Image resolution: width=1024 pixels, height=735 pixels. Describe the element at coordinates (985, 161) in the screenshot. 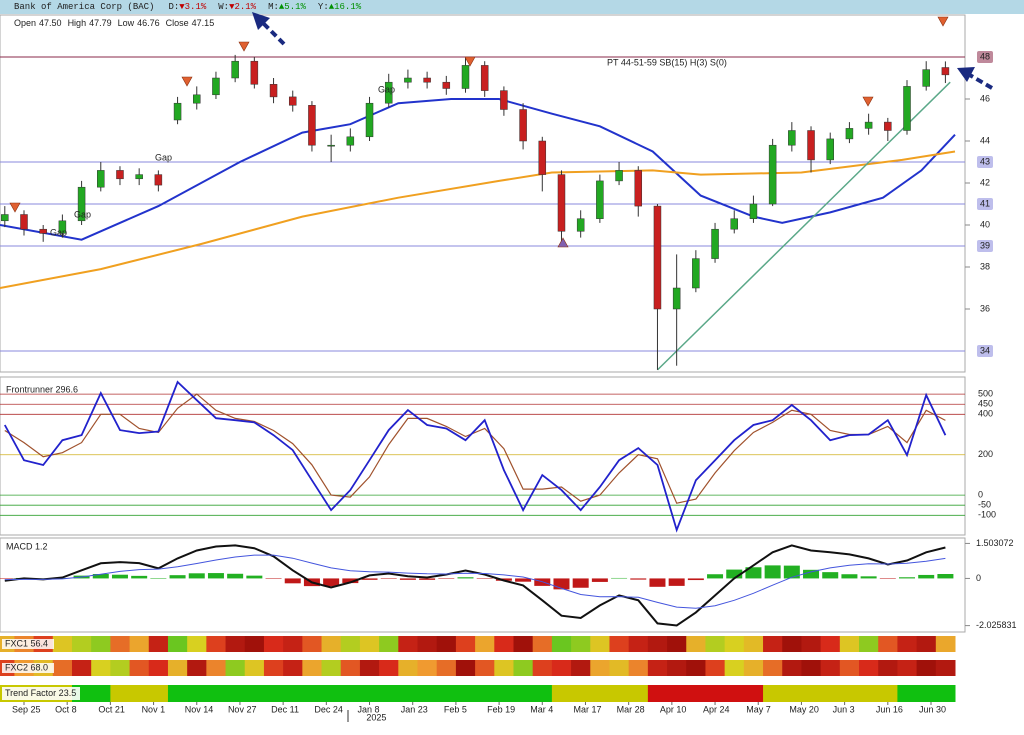

I see `level-label: 43` at that location.